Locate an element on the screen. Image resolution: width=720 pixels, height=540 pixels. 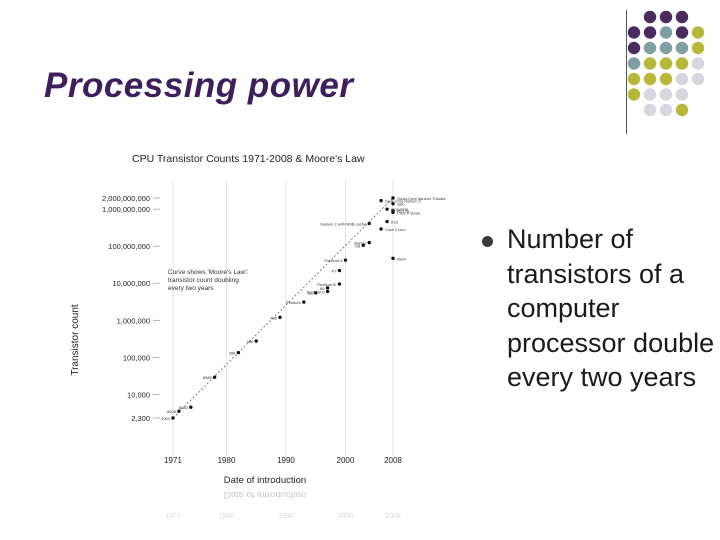
point-label: POWER6 is located at coordinates (400, 209).